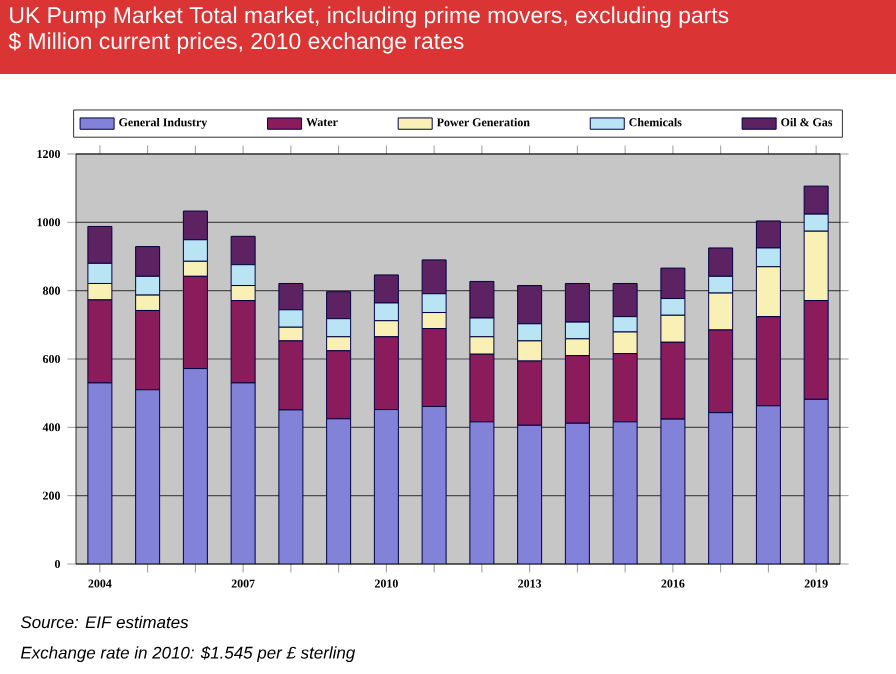 This screenshot has width=896, height=674. What do you see at coordinates (104, 622) in the screenshot?
I see `source-note: Source: EIF estimates` at bounding box center [104, 622].